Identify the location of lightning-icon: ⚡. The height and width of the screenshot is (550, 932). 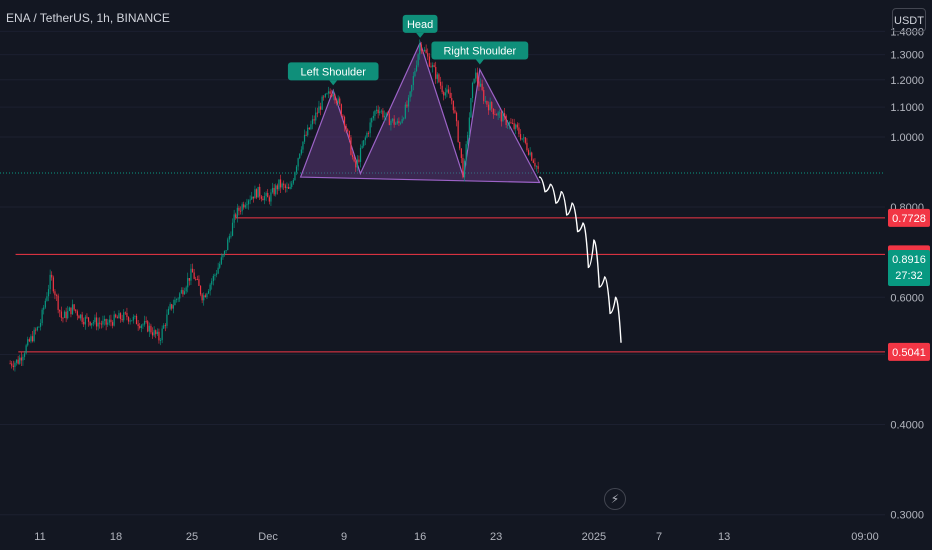
(615, 499).